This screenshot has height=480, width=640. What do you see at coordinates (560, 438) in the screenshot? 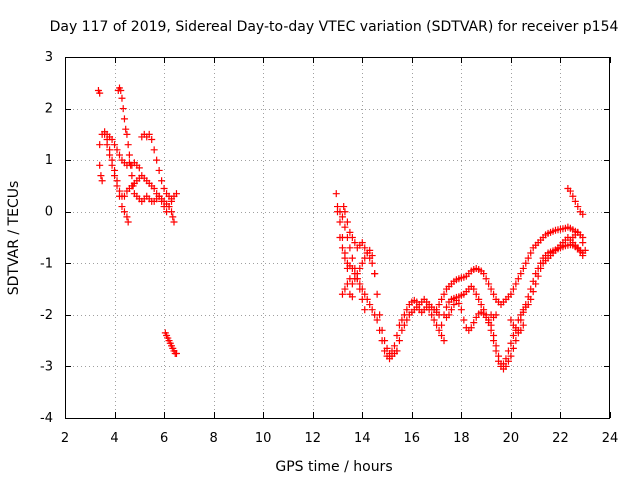
I see `x-tick-label: 22` at bounding box center [560, 438].